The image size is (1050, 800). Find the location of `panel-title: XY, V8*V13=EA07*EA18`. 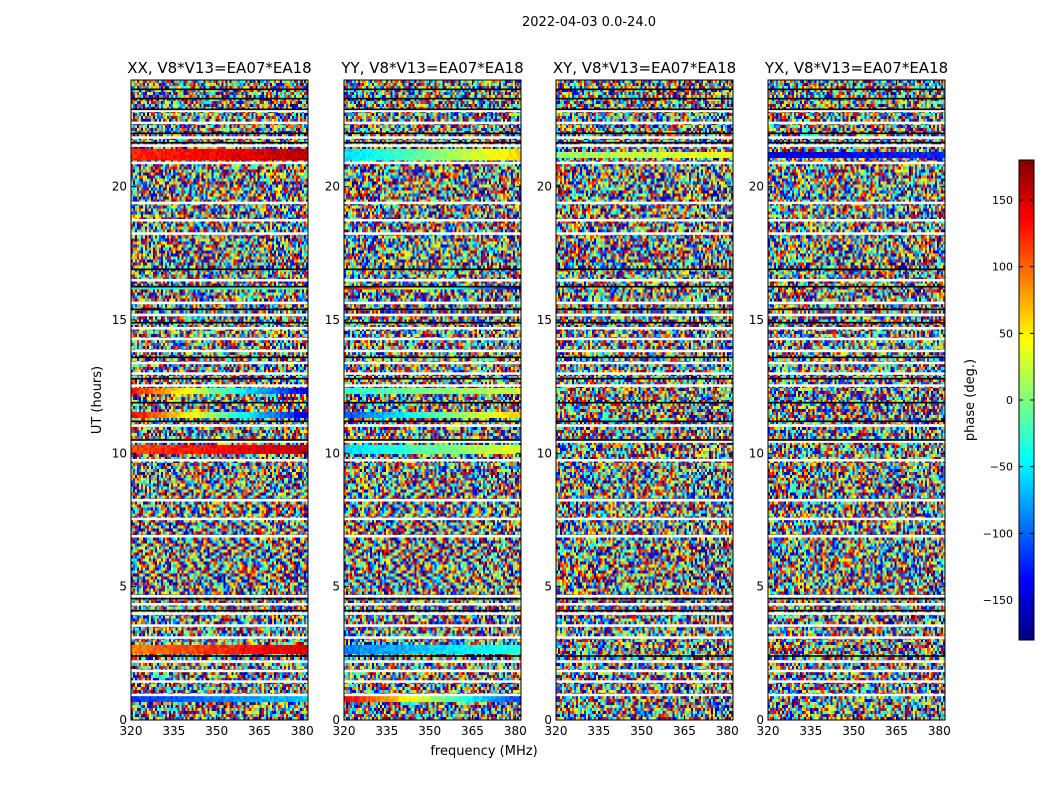

panel-title: XY, V8*V13=EA07*EA18 is located at coordinates (644, 68).